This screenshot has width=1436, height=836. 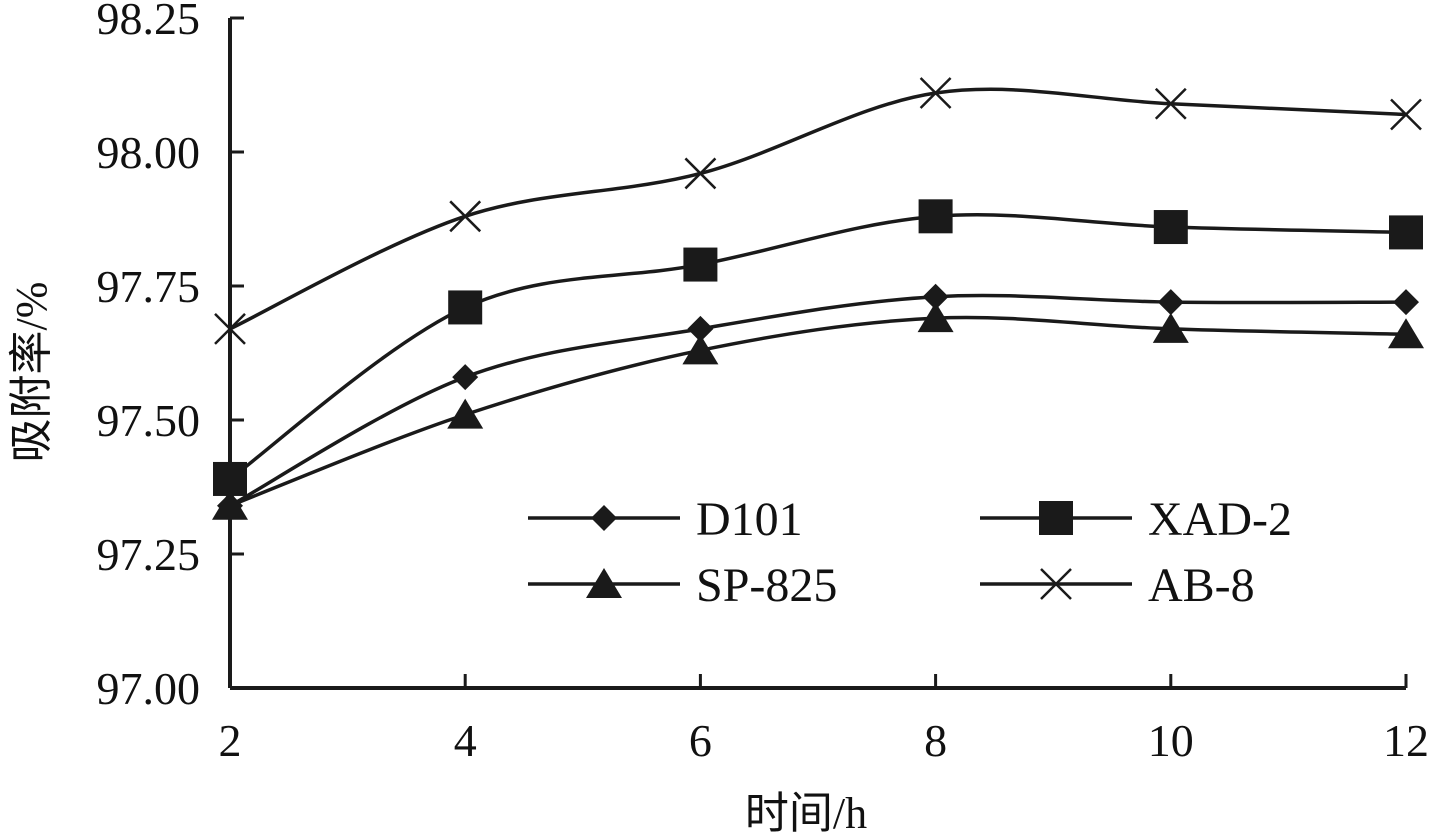 I want to click on x-tick-label: 10, so click(x=1171, y=740).